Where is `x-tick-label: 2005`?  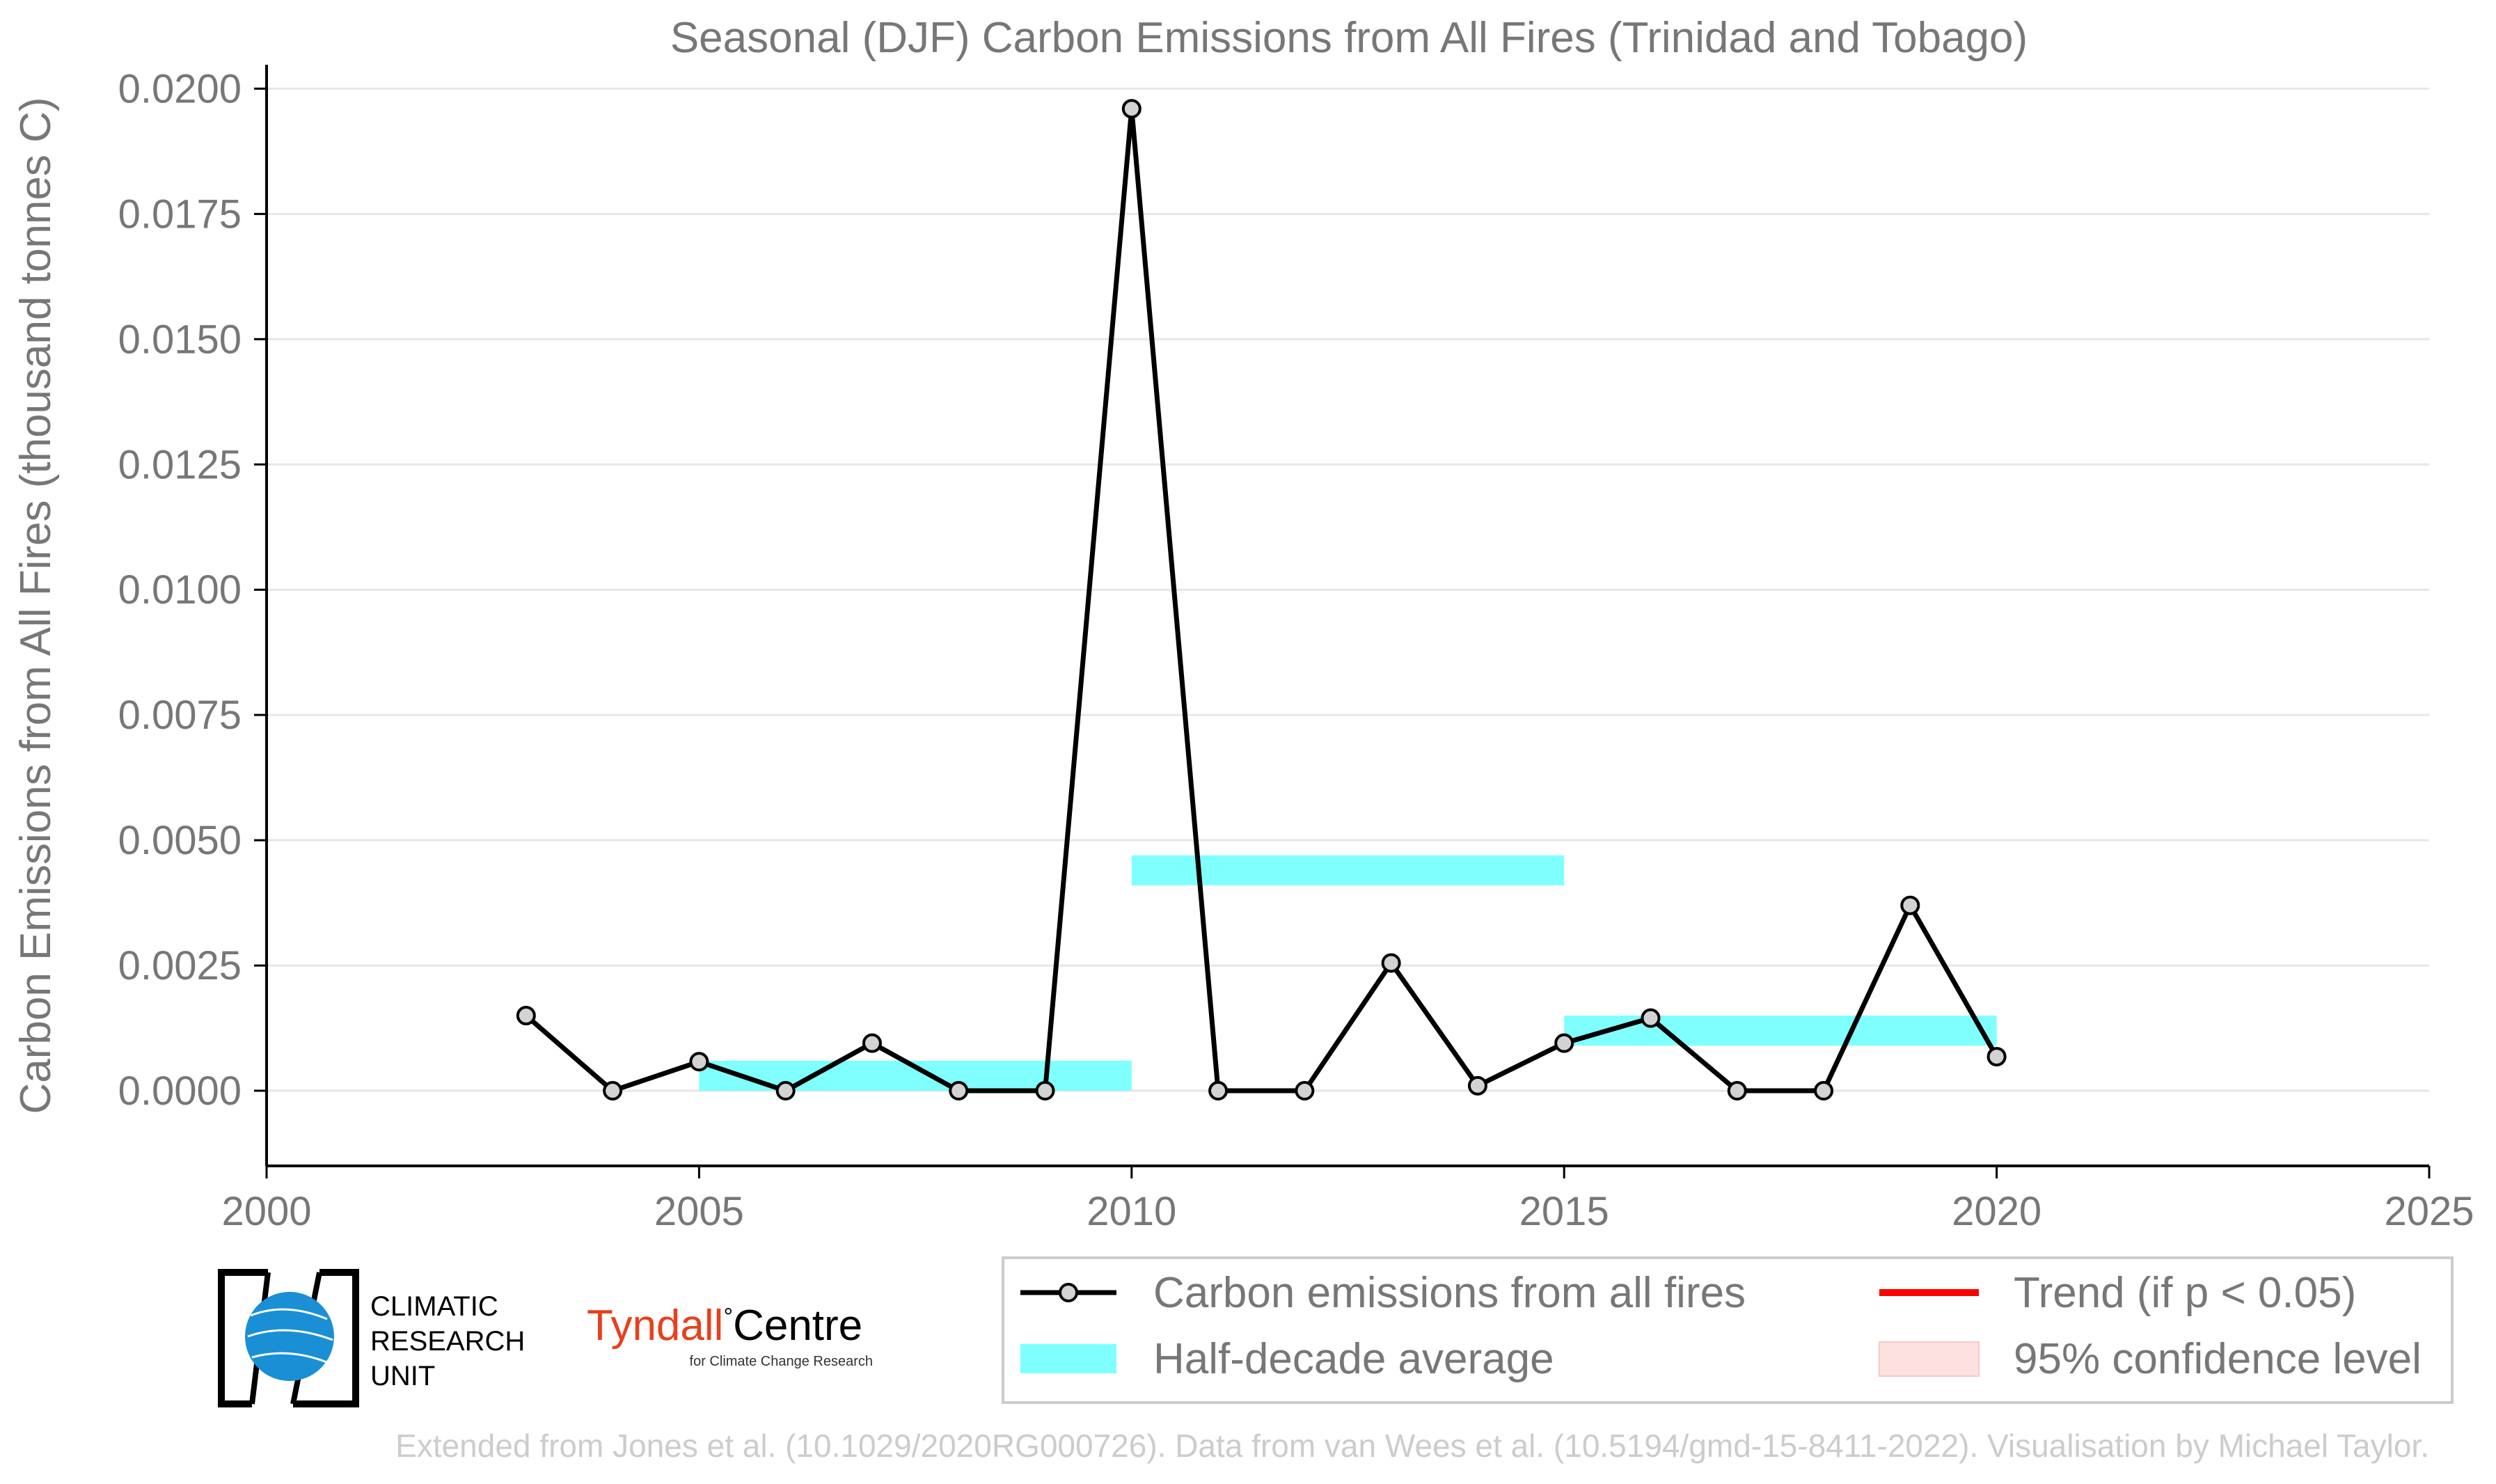
x-tick-label: 2005 is located at coordinates (699, 1211).